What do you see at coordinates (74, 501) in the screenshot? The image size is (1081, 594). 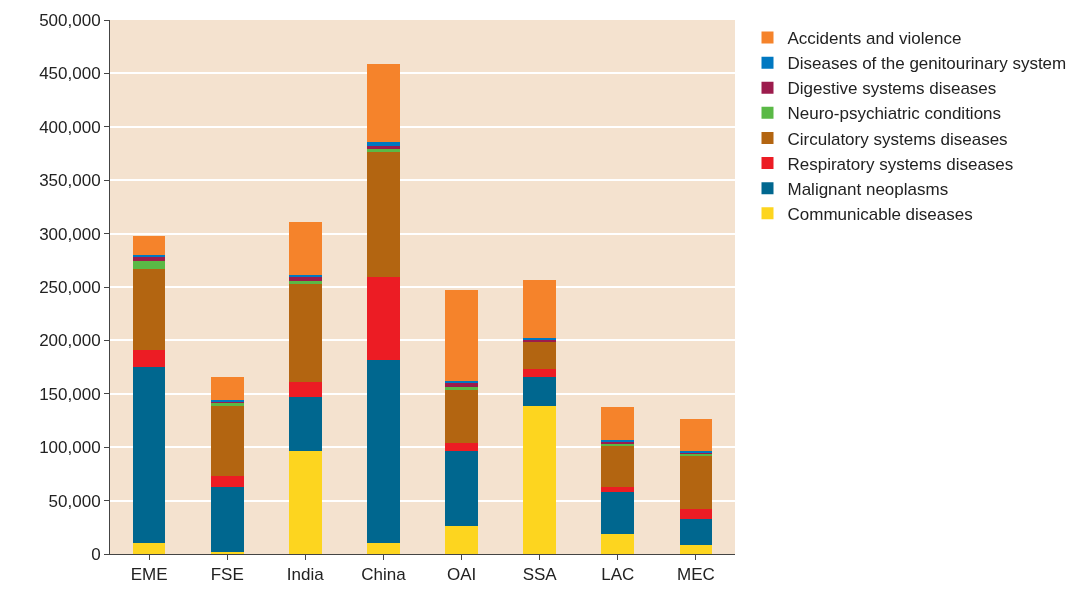 I see `y-tick-label: 50,000` at bounding box center [74, 501].